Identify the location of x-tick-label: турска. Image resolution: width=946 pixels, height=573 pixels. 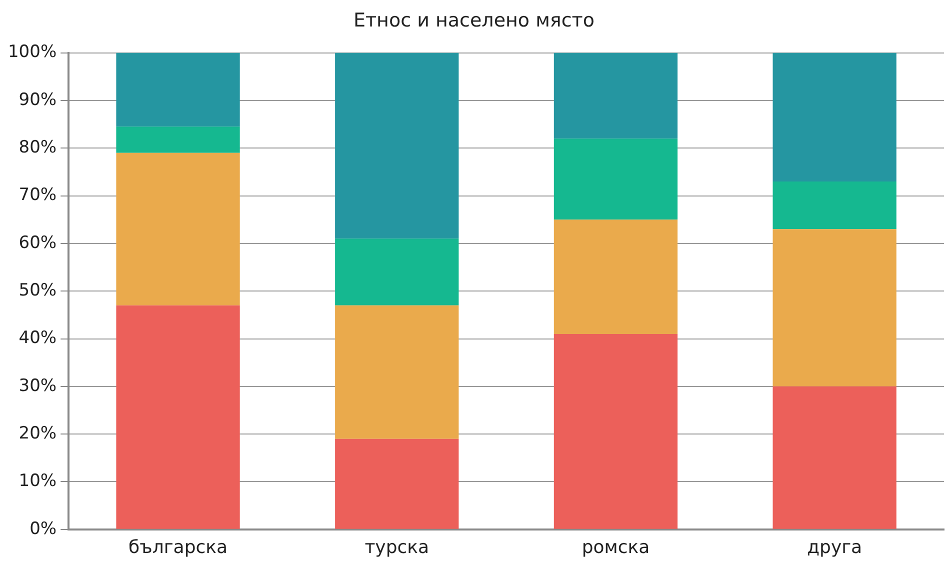
(397, 547).